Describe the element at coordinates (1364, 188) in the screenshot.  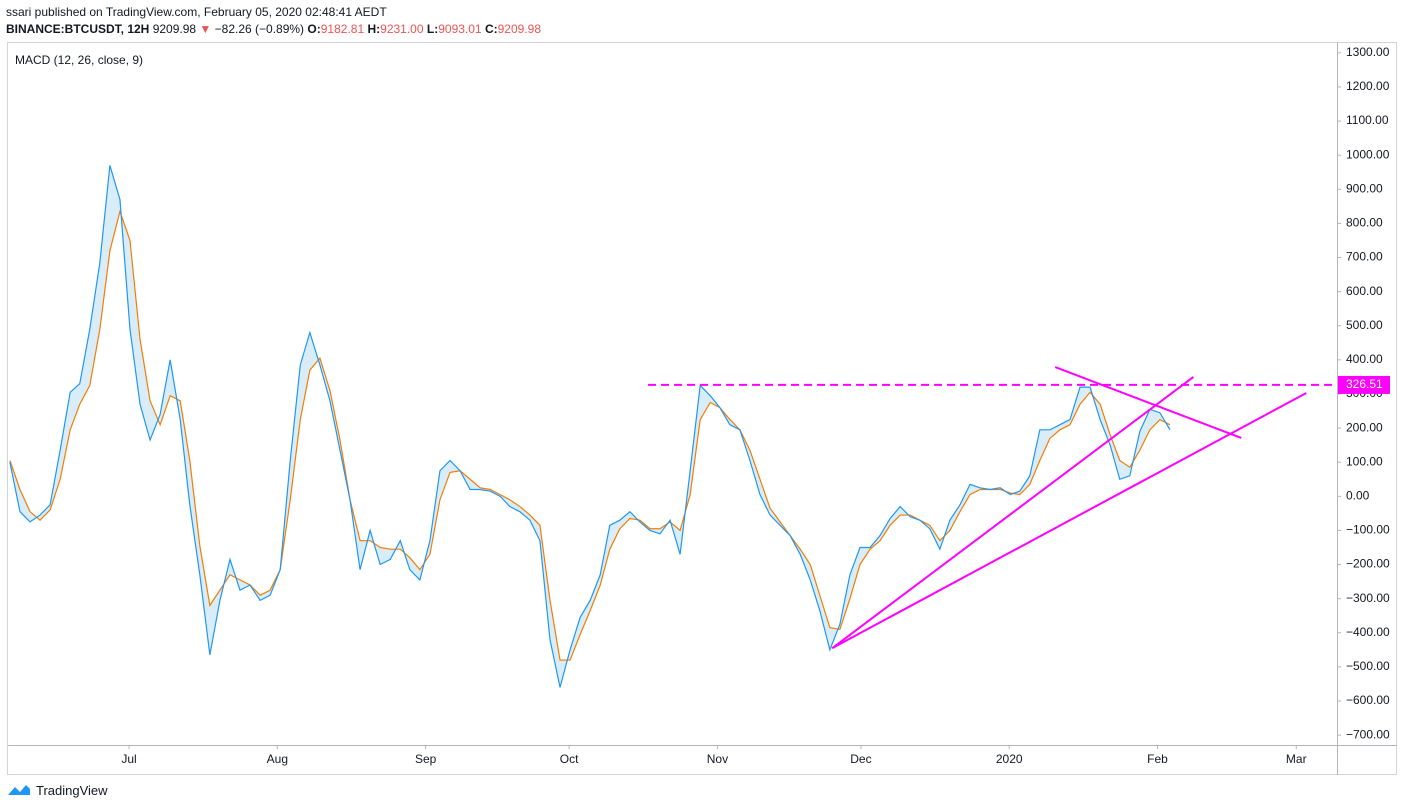
I see `y-tick-label: 900.00` at that location.